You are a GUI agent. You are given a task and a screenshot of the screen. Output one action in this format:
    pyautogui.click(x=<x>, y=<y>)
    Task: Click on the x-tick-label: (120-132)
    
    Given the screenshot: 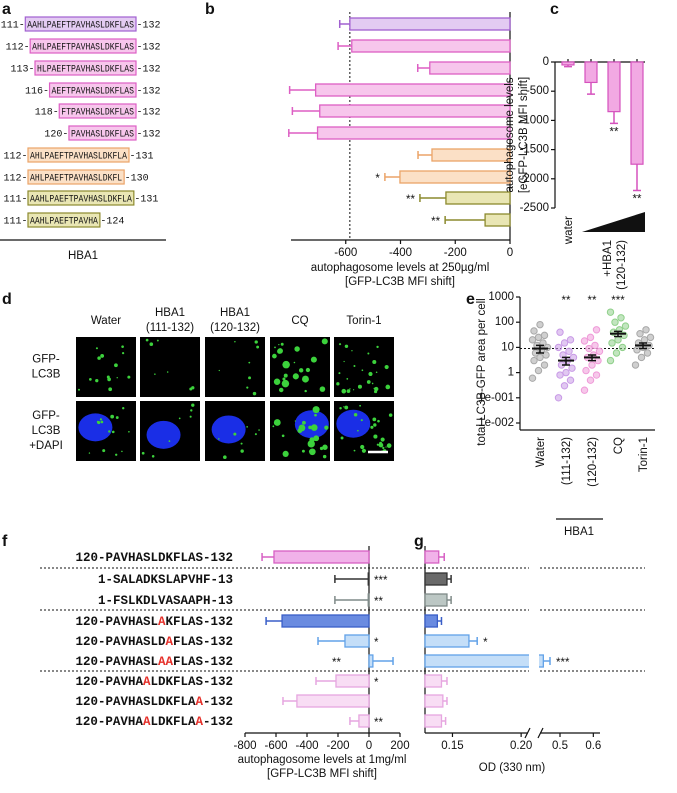 What is the action you would take?
    pyautogui.click(x=593, y=462)
    